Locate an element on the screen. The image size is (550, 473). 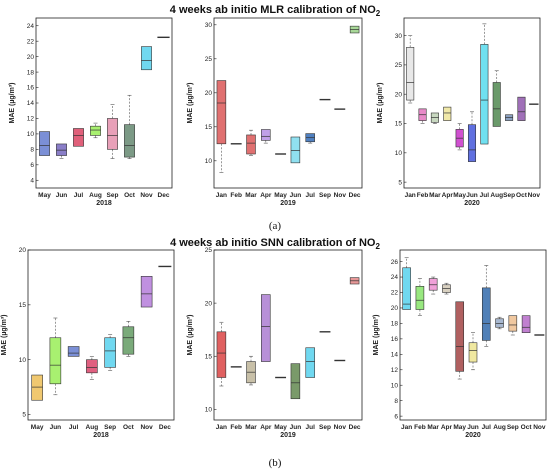
y-tick-label: 4 is located at coordinates (32, 180).